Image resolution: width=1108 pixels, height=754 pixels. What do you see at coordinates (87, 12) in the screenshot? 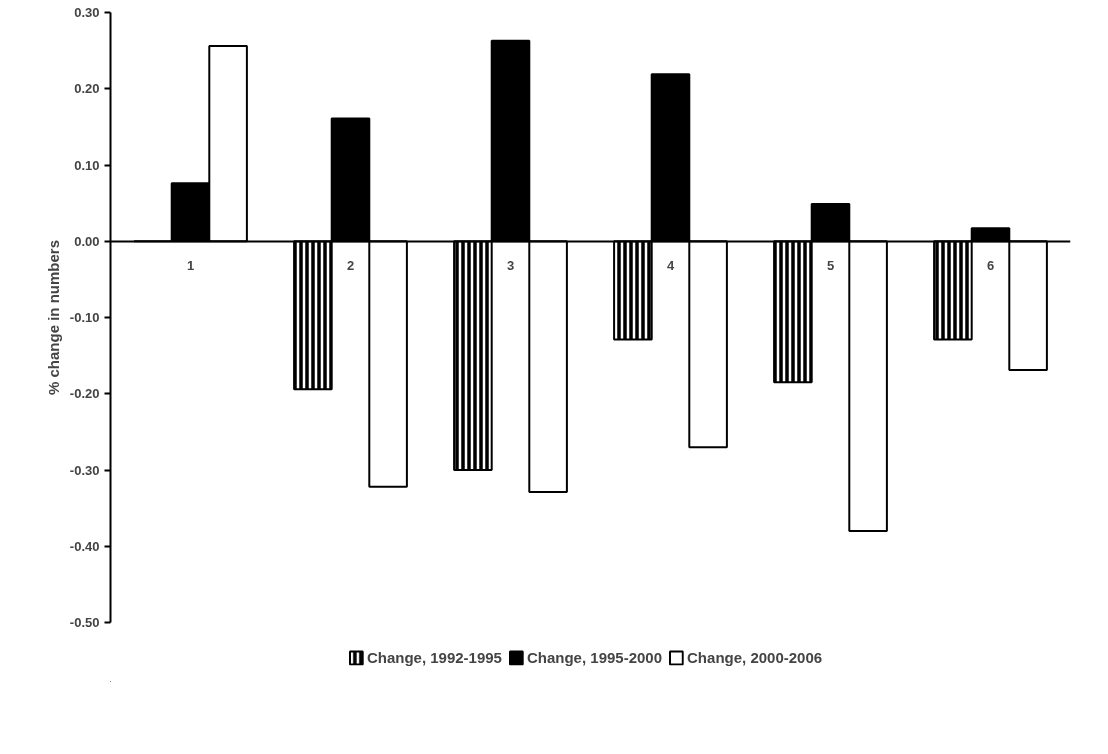
I see `y-tick-label: 0.30` at bounding box center [87, 12].